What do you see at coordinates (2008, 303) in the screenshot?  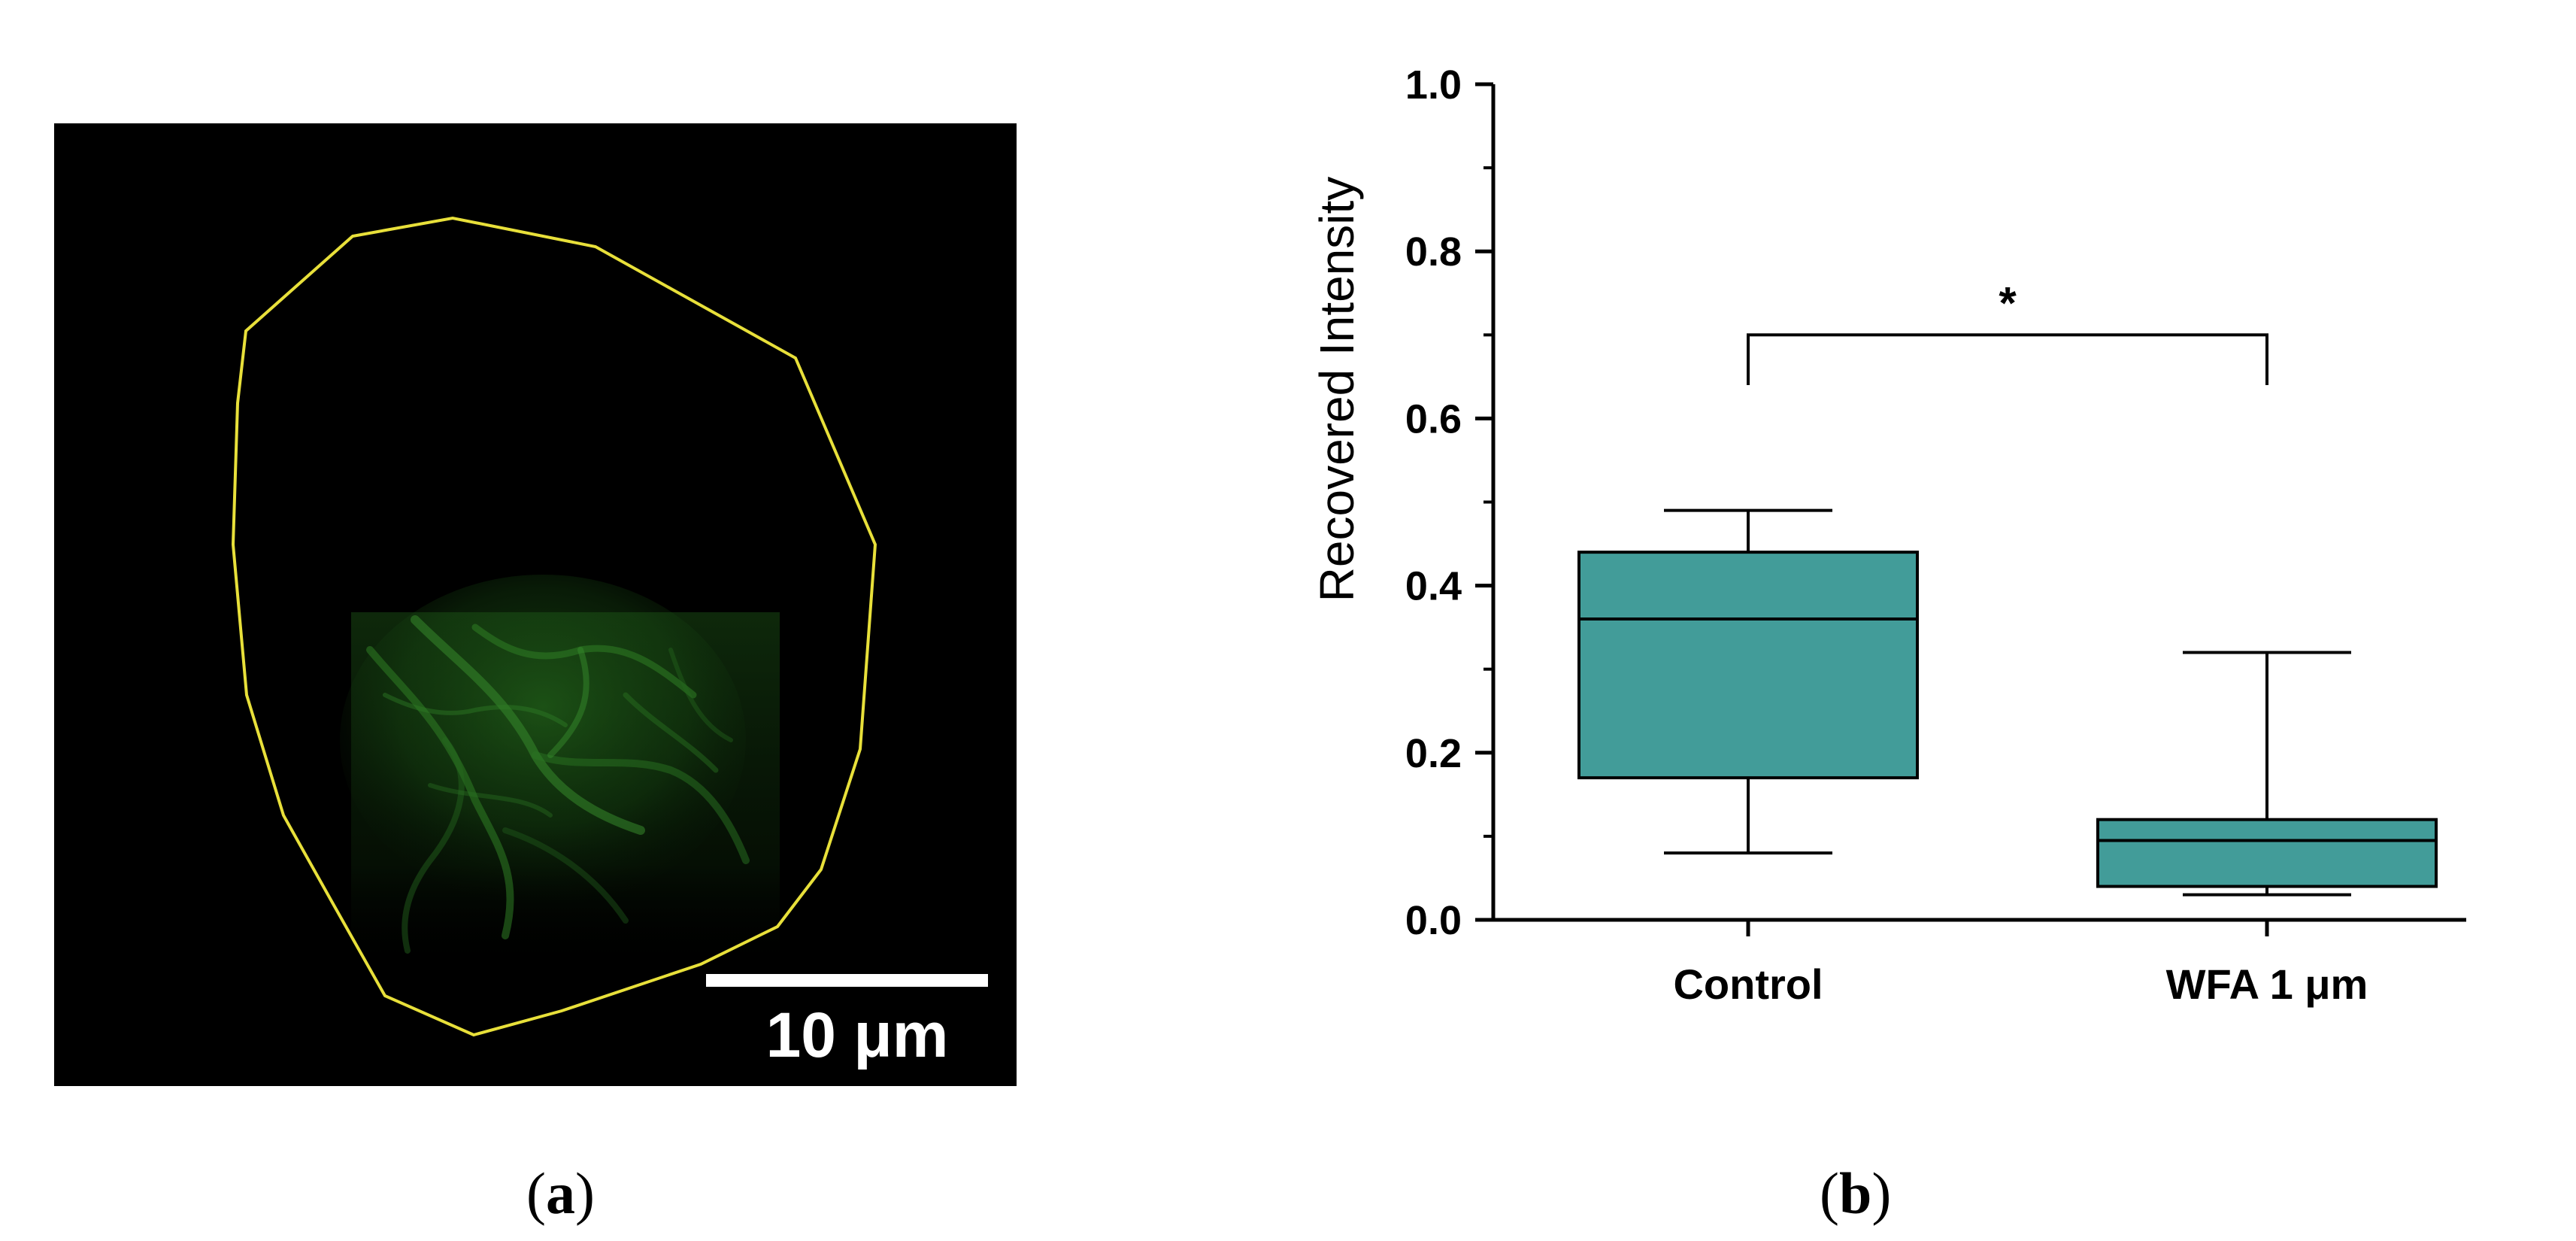 I see `significance-marker: *` at bounding box center [2008, 303].